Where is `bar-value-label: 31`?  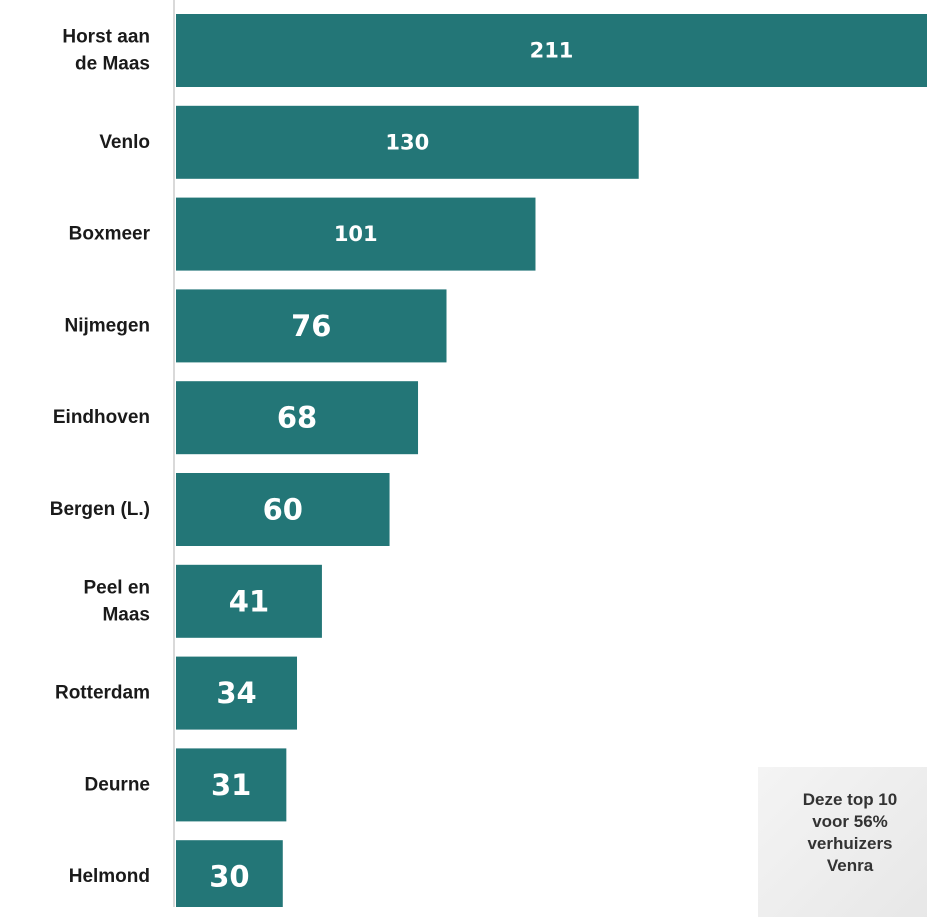
bar-value-label: 31 is located at coordinates (231, 785).